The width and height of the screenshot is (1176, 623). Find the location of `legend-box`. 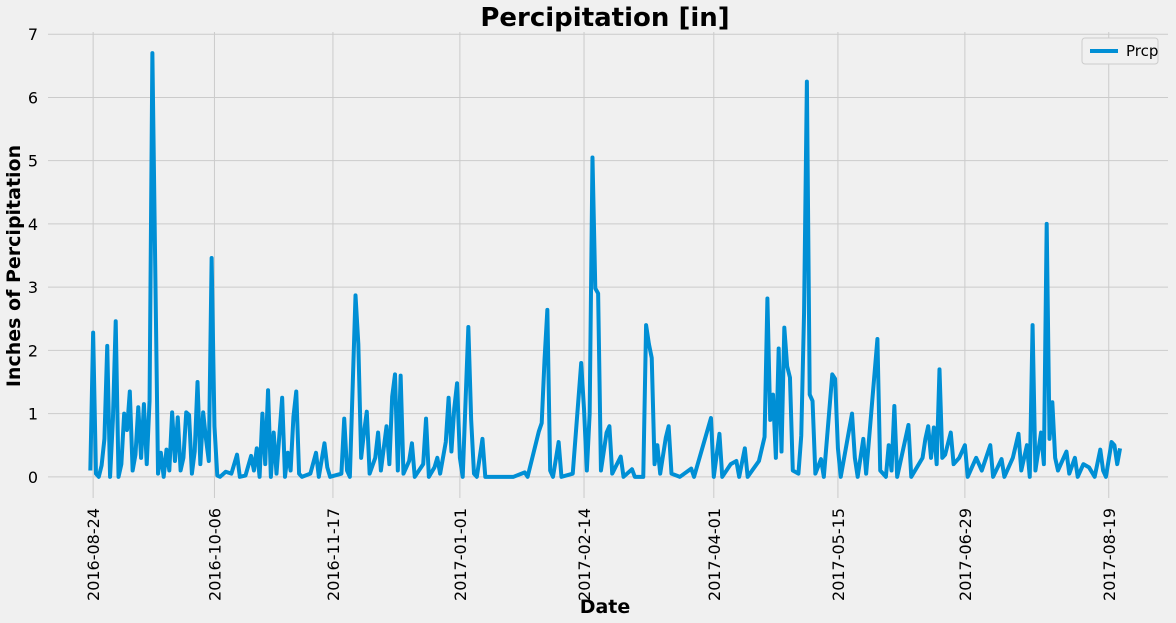

legend-box is located at coordinates (1120, 51).